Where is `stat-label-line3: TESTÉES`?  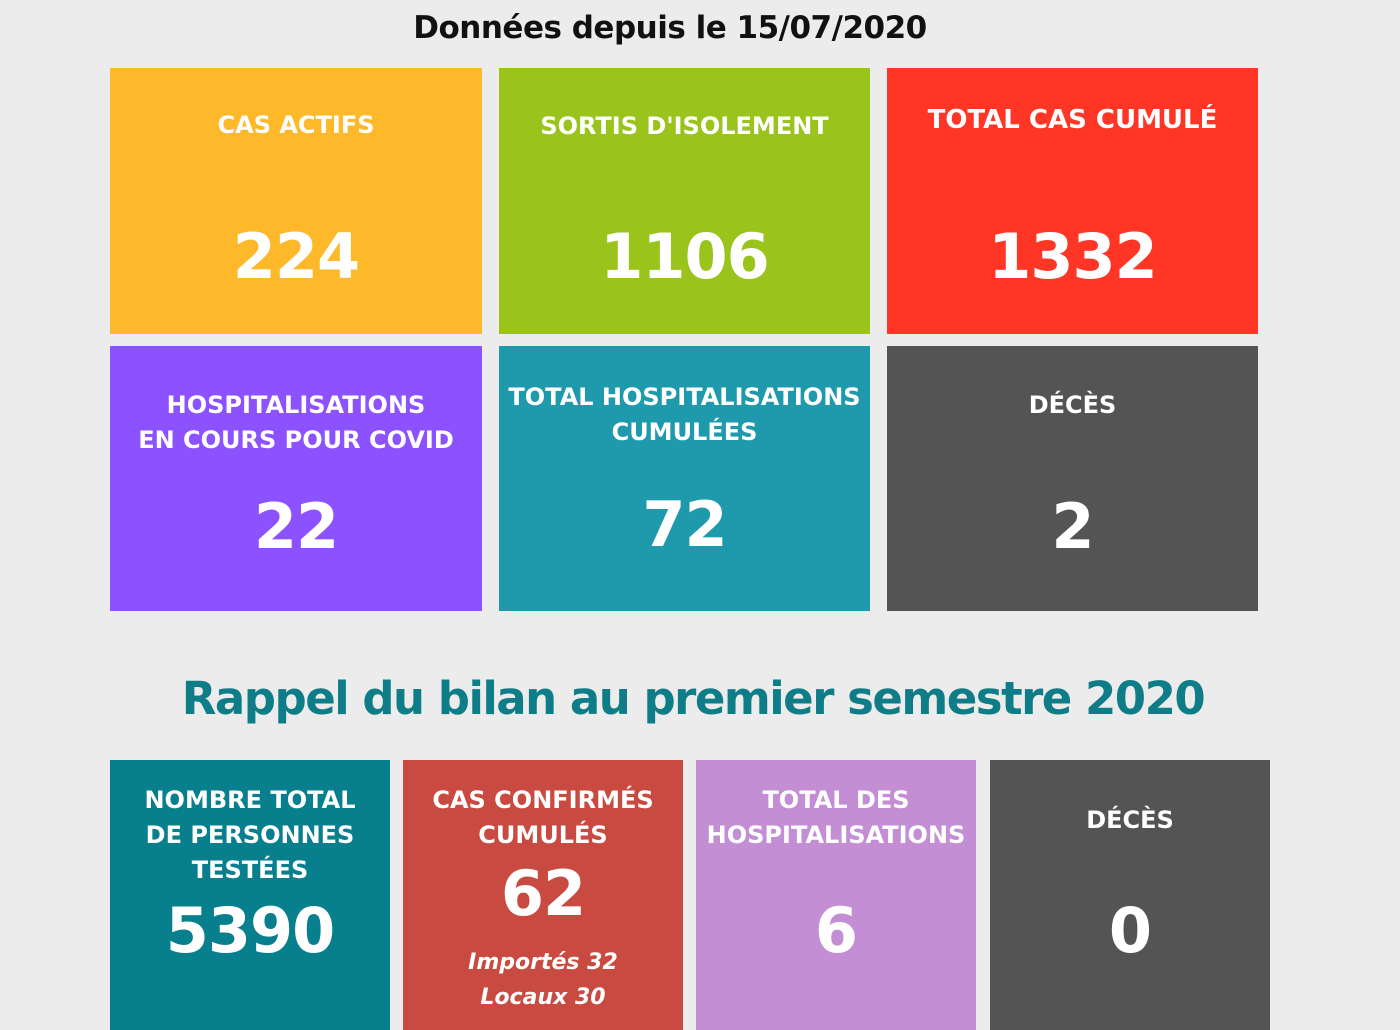 stat-label-line3: TESTÉES is located at coordinates (250, 870).